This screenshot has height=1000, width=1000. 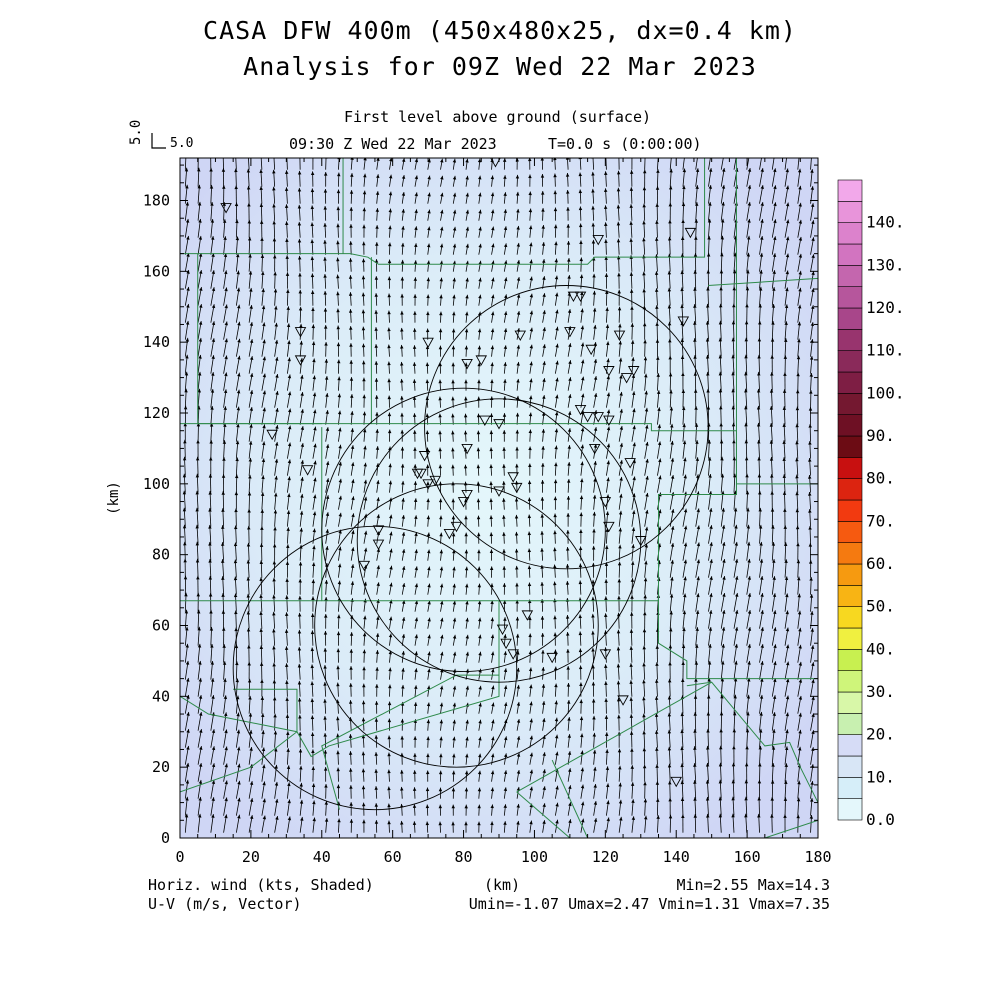 I want to click on y-tick-label: 180, so click(x=156, y=201).